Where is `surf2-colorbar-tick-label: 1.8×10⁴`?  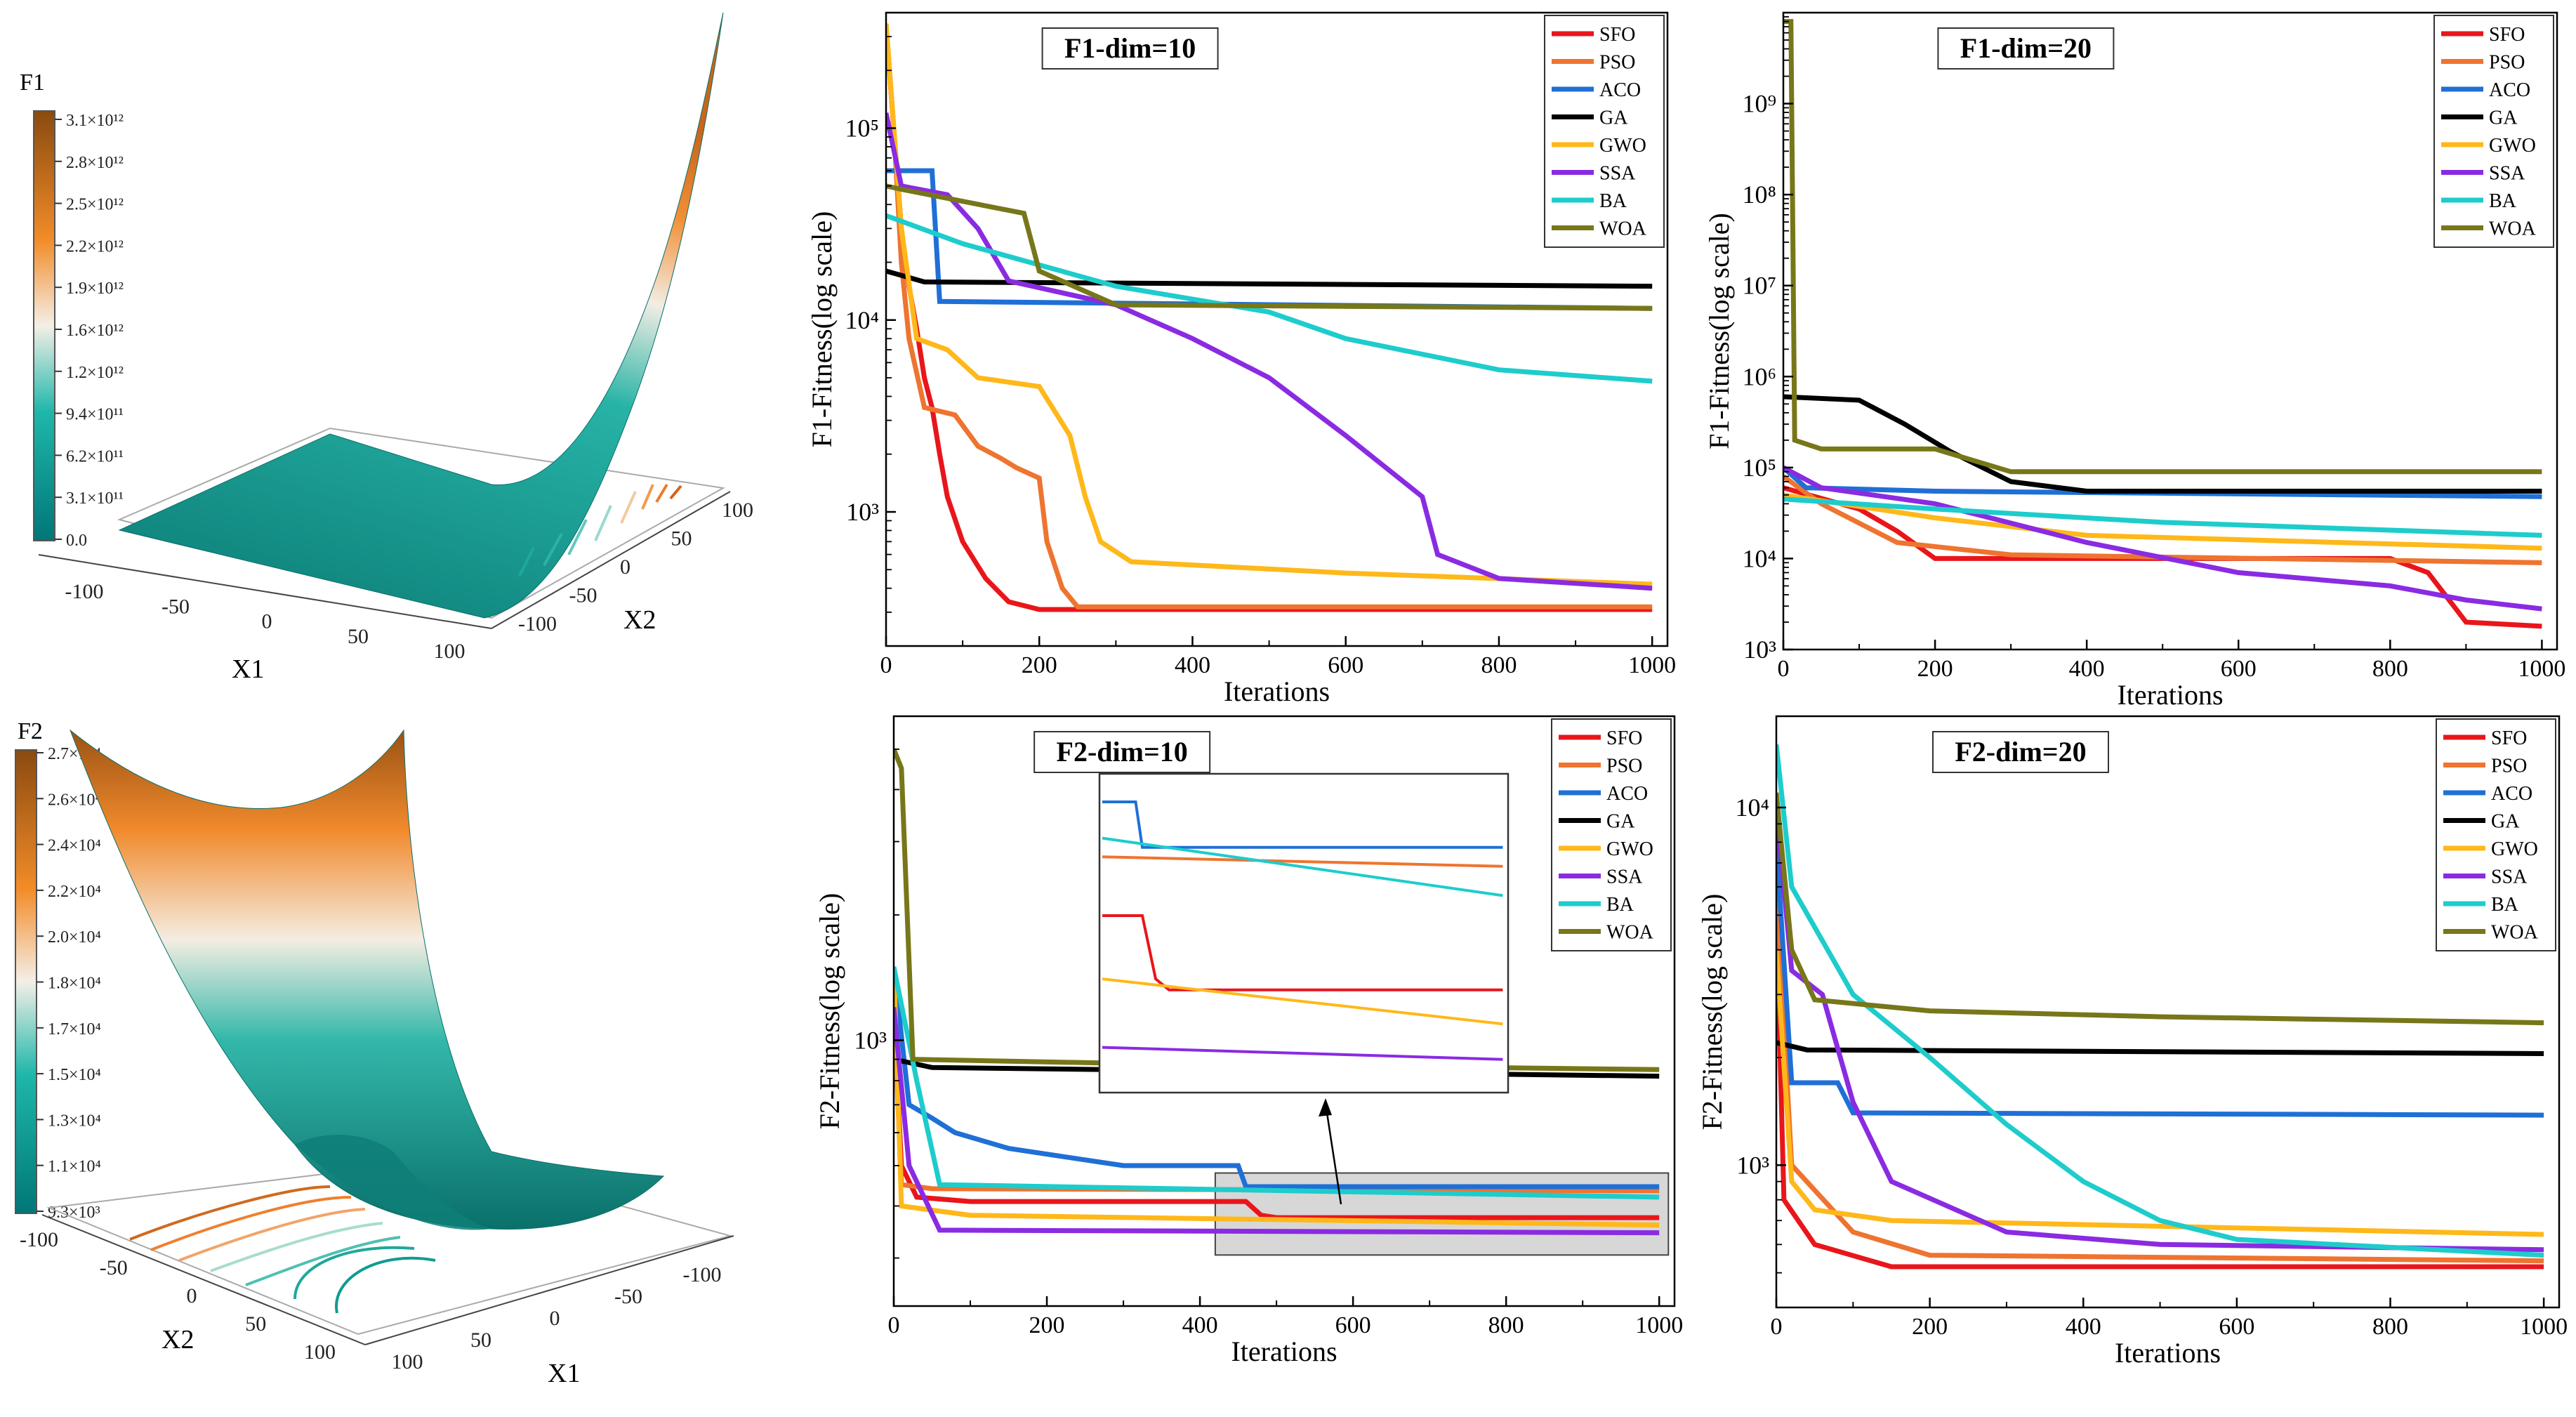
surf2-colorbar-tick-label: 1.8×10⁴ is located at coordinates (74, 984).